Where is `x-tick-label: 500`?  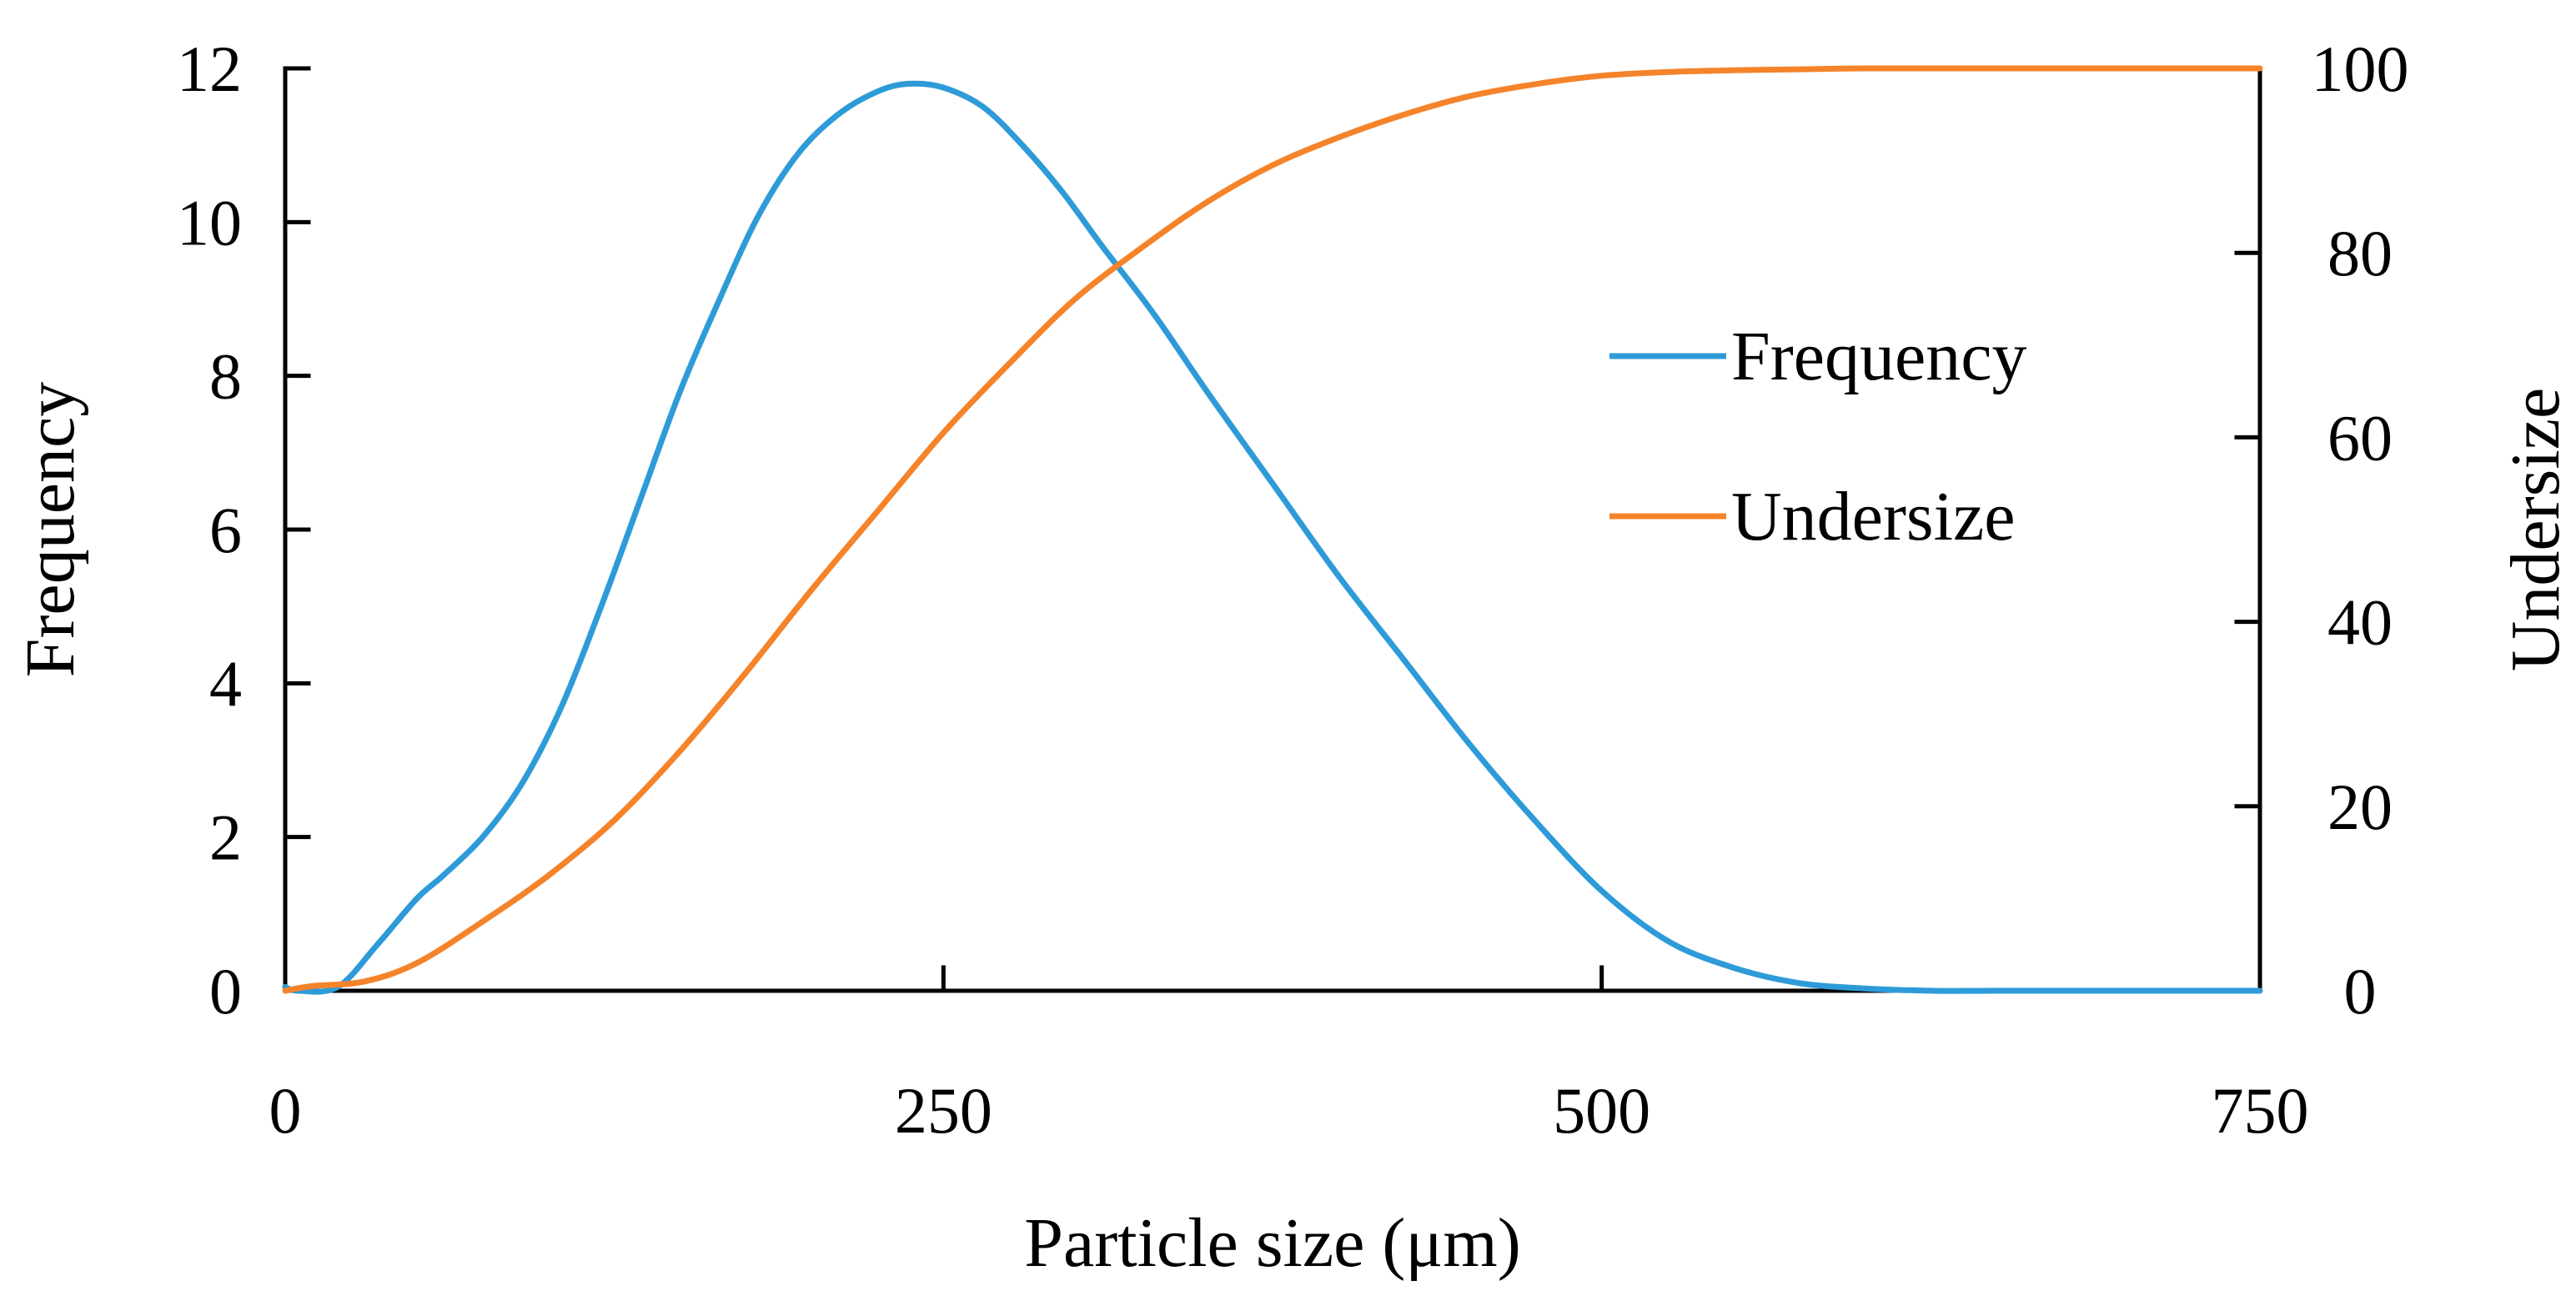 x-tick-label: 500 is located at coordinates (1601, 1110).